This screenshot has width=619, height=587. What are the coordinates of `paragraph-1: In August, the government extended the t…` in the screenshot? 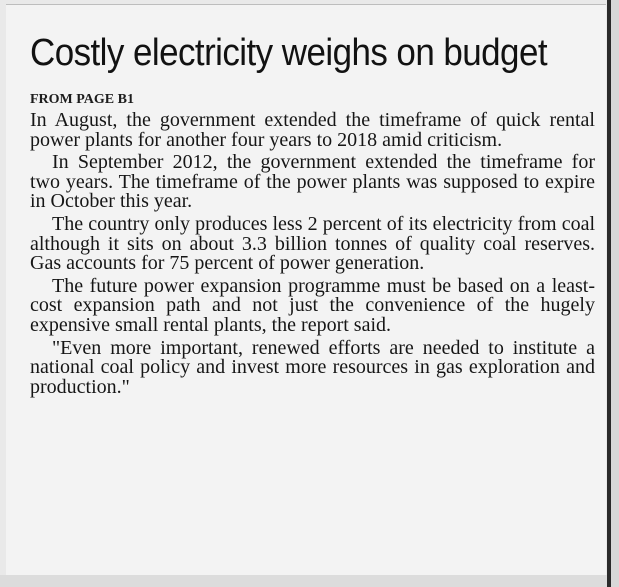 It's located at (312, 130).